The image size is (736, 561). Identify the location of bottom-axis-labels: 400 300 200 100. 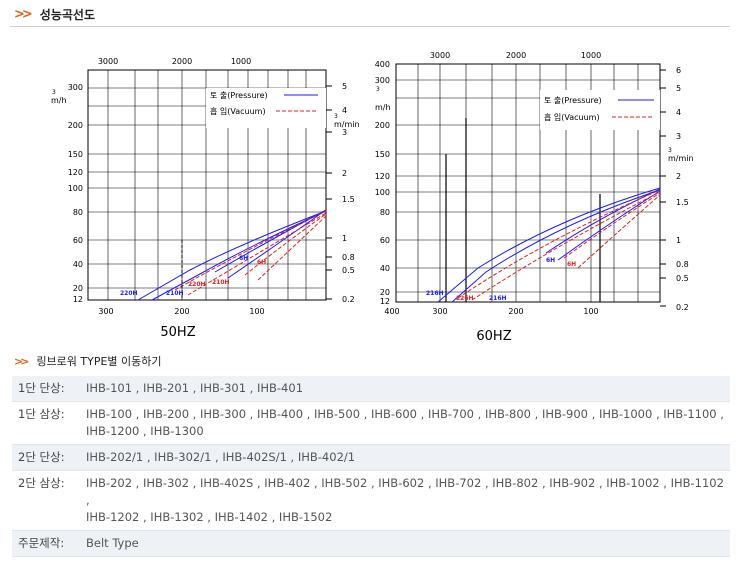
(491, 311).